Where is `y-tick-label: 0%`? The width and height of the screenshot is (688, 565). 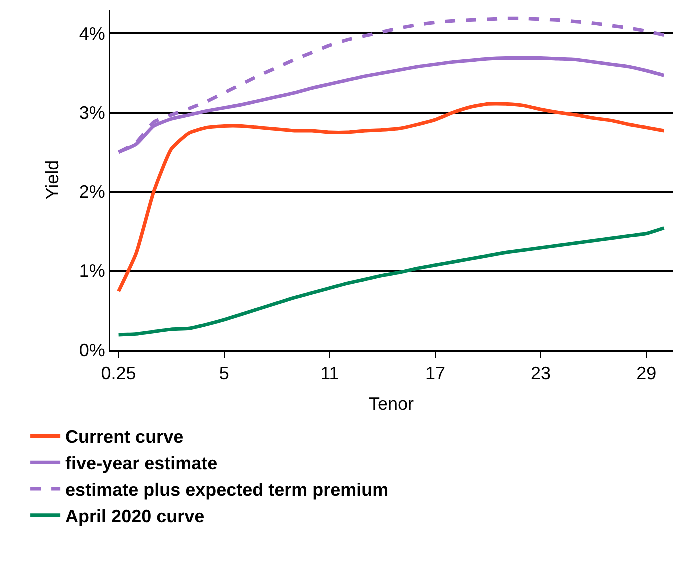
y-tick-label: 0% is located at coordinates (92, 350).